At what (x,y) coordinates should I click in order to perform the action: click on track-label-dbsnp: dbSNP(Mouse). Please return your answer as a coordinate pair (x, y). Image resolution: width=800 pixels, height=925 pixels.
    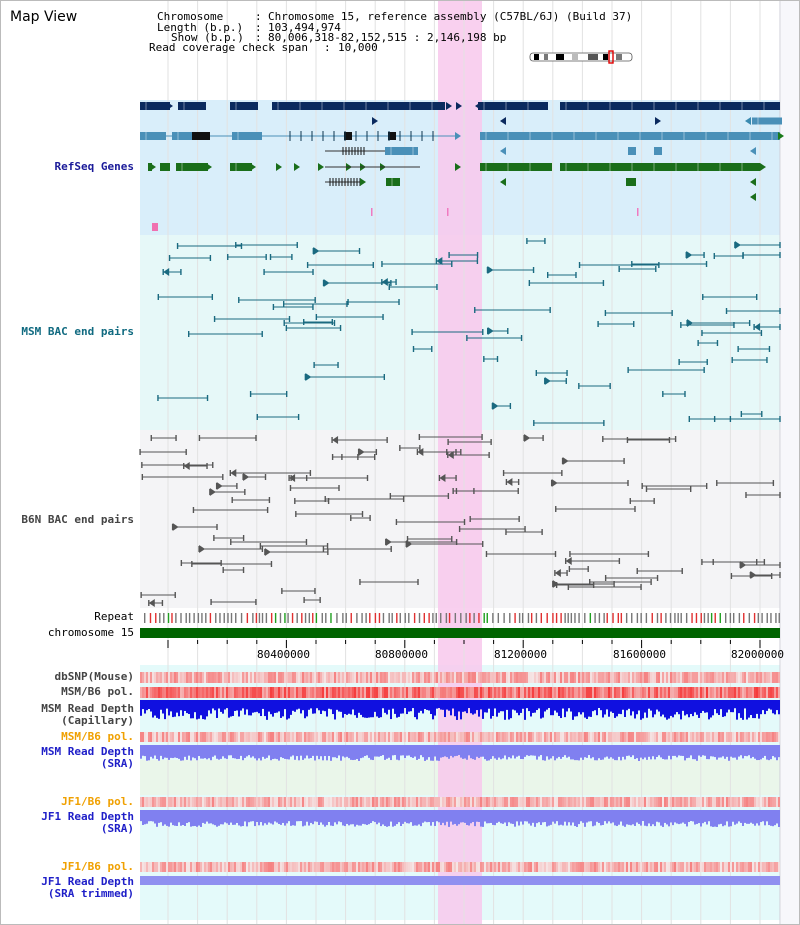
    Looking at the image, I should click on (94, 676).